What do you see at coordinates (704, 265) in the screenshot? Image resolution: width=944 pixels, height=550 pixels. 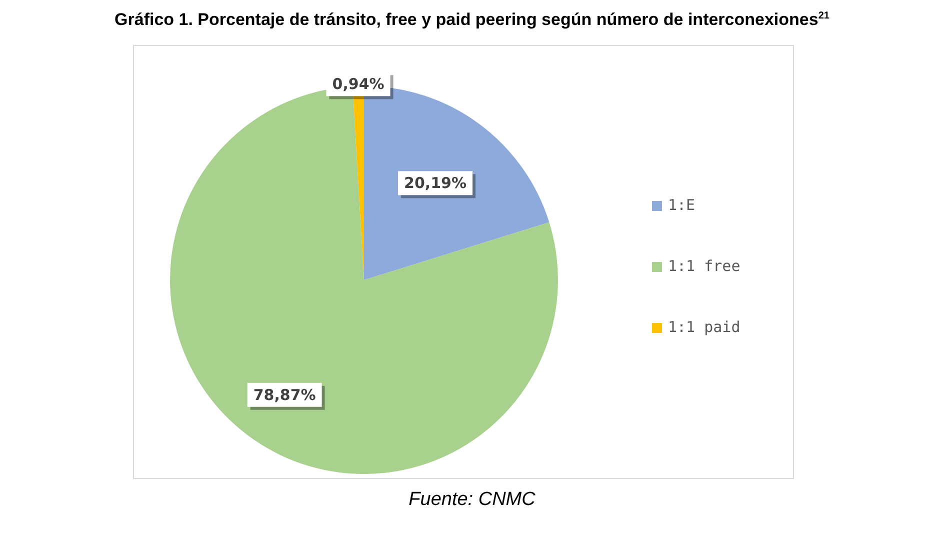 I see `legend-label: 1:1 free` at bounding box center [704, 265].